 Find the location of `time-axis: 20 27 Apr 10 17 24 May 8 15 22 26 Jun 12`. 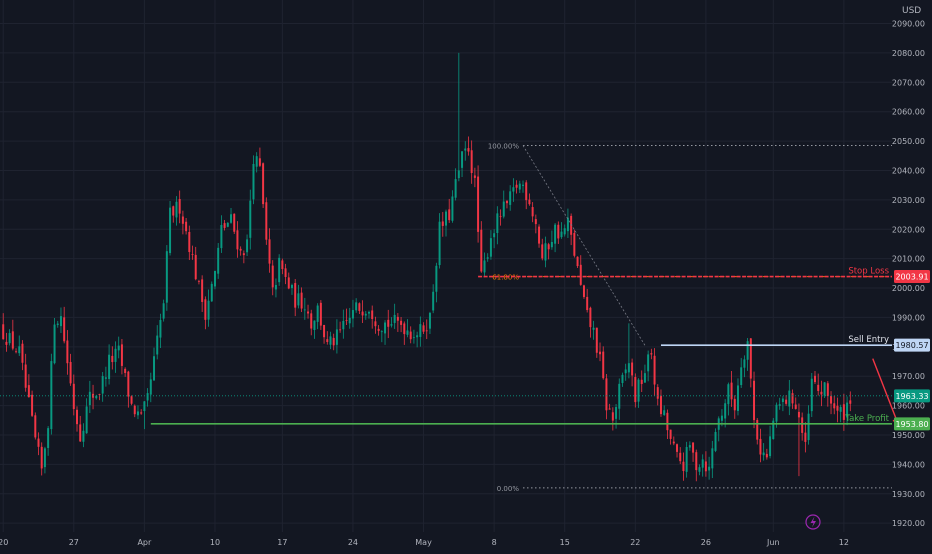

time-axis: 20 27 Apr 10 17 24 May 8 15 22 26 Jun 12 is located at coordinates (424, 542).